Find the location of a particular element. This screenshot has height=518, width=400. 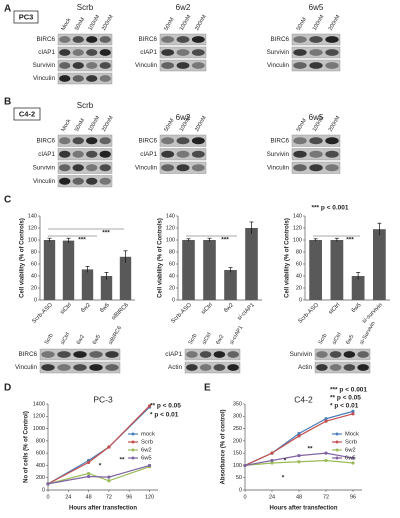

y-tick-label: 250 is located at coordinates (237, 429).